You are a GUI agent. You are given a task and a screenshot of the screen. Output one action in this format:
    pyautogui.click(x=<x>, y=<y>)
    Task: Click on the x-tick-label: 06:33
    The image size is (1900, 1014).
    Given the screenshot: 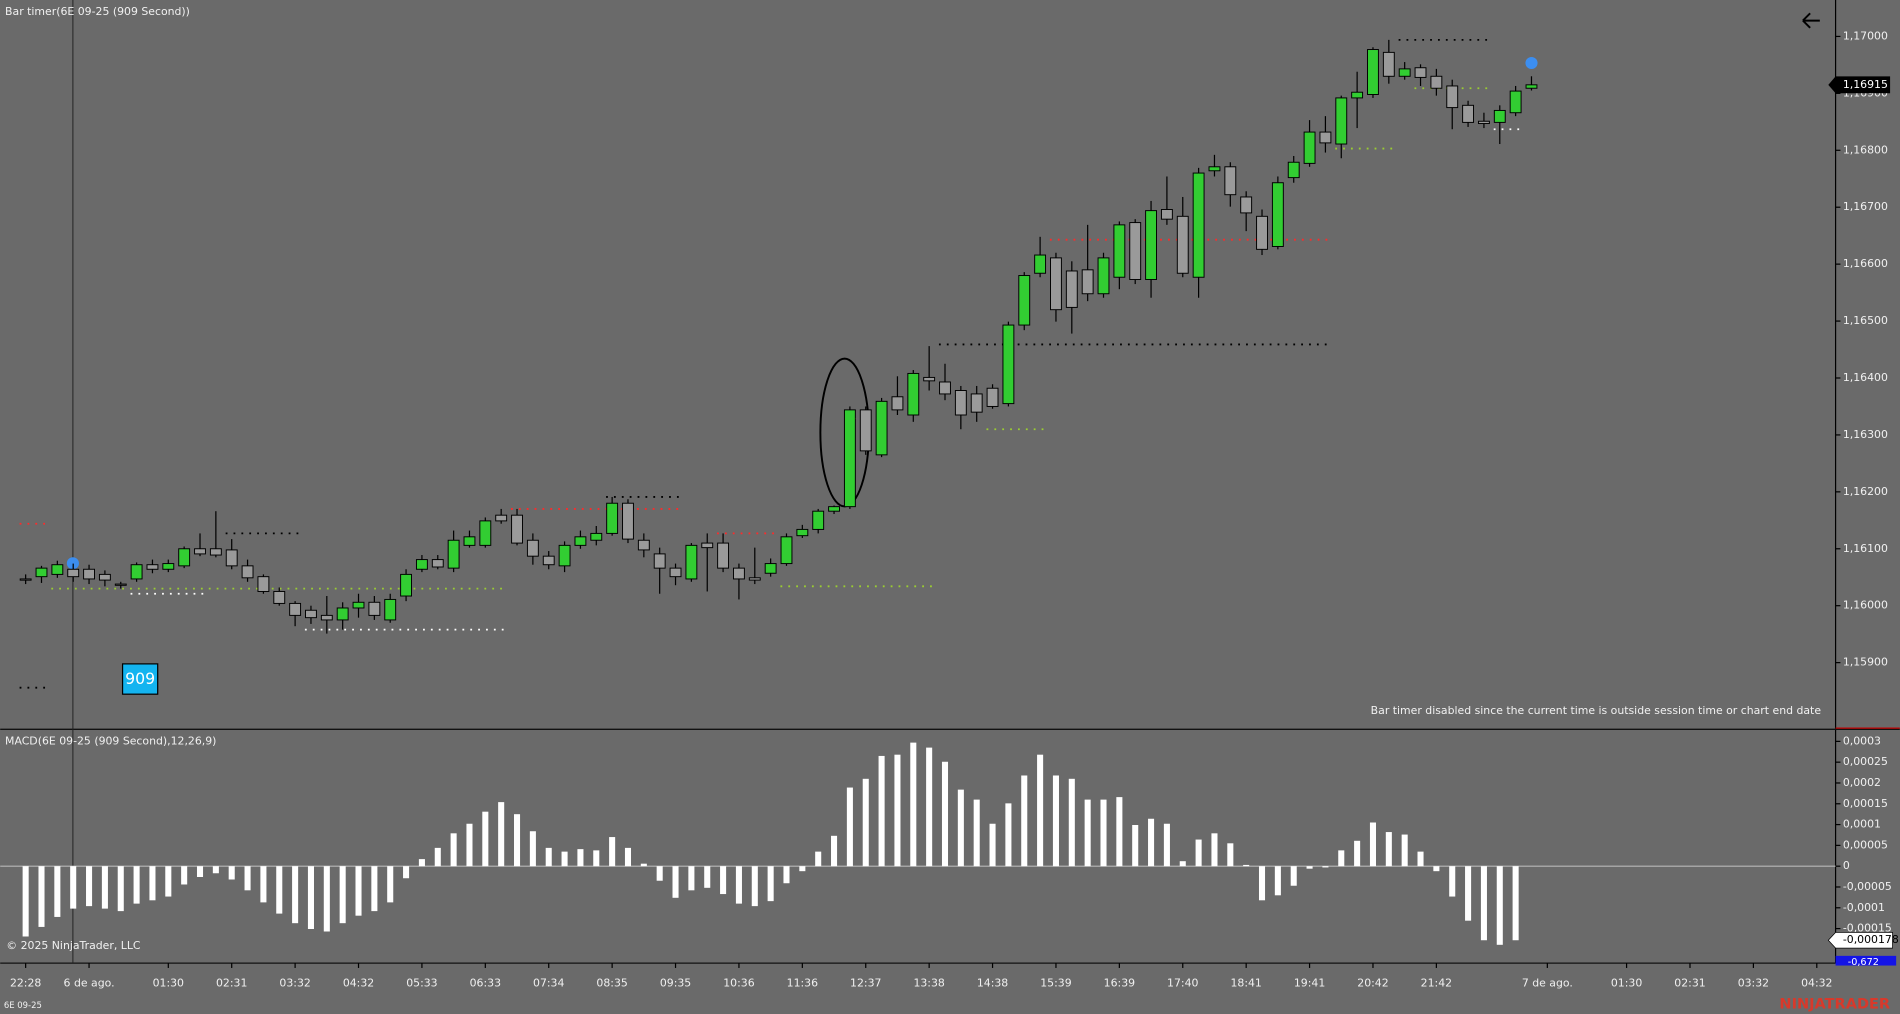 What is the action you would take?
    pyautogui.click(x=485, y=983)
    